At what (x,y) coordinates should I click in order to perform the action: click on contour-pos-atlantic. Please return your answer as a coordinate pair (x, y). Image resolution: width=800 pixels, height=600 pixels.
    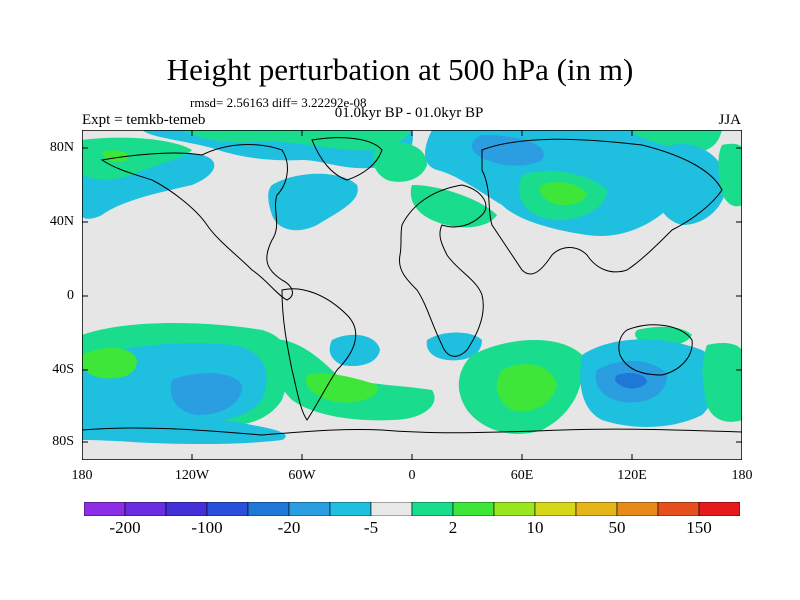
    Looking at the image, I should click on (400, 162).